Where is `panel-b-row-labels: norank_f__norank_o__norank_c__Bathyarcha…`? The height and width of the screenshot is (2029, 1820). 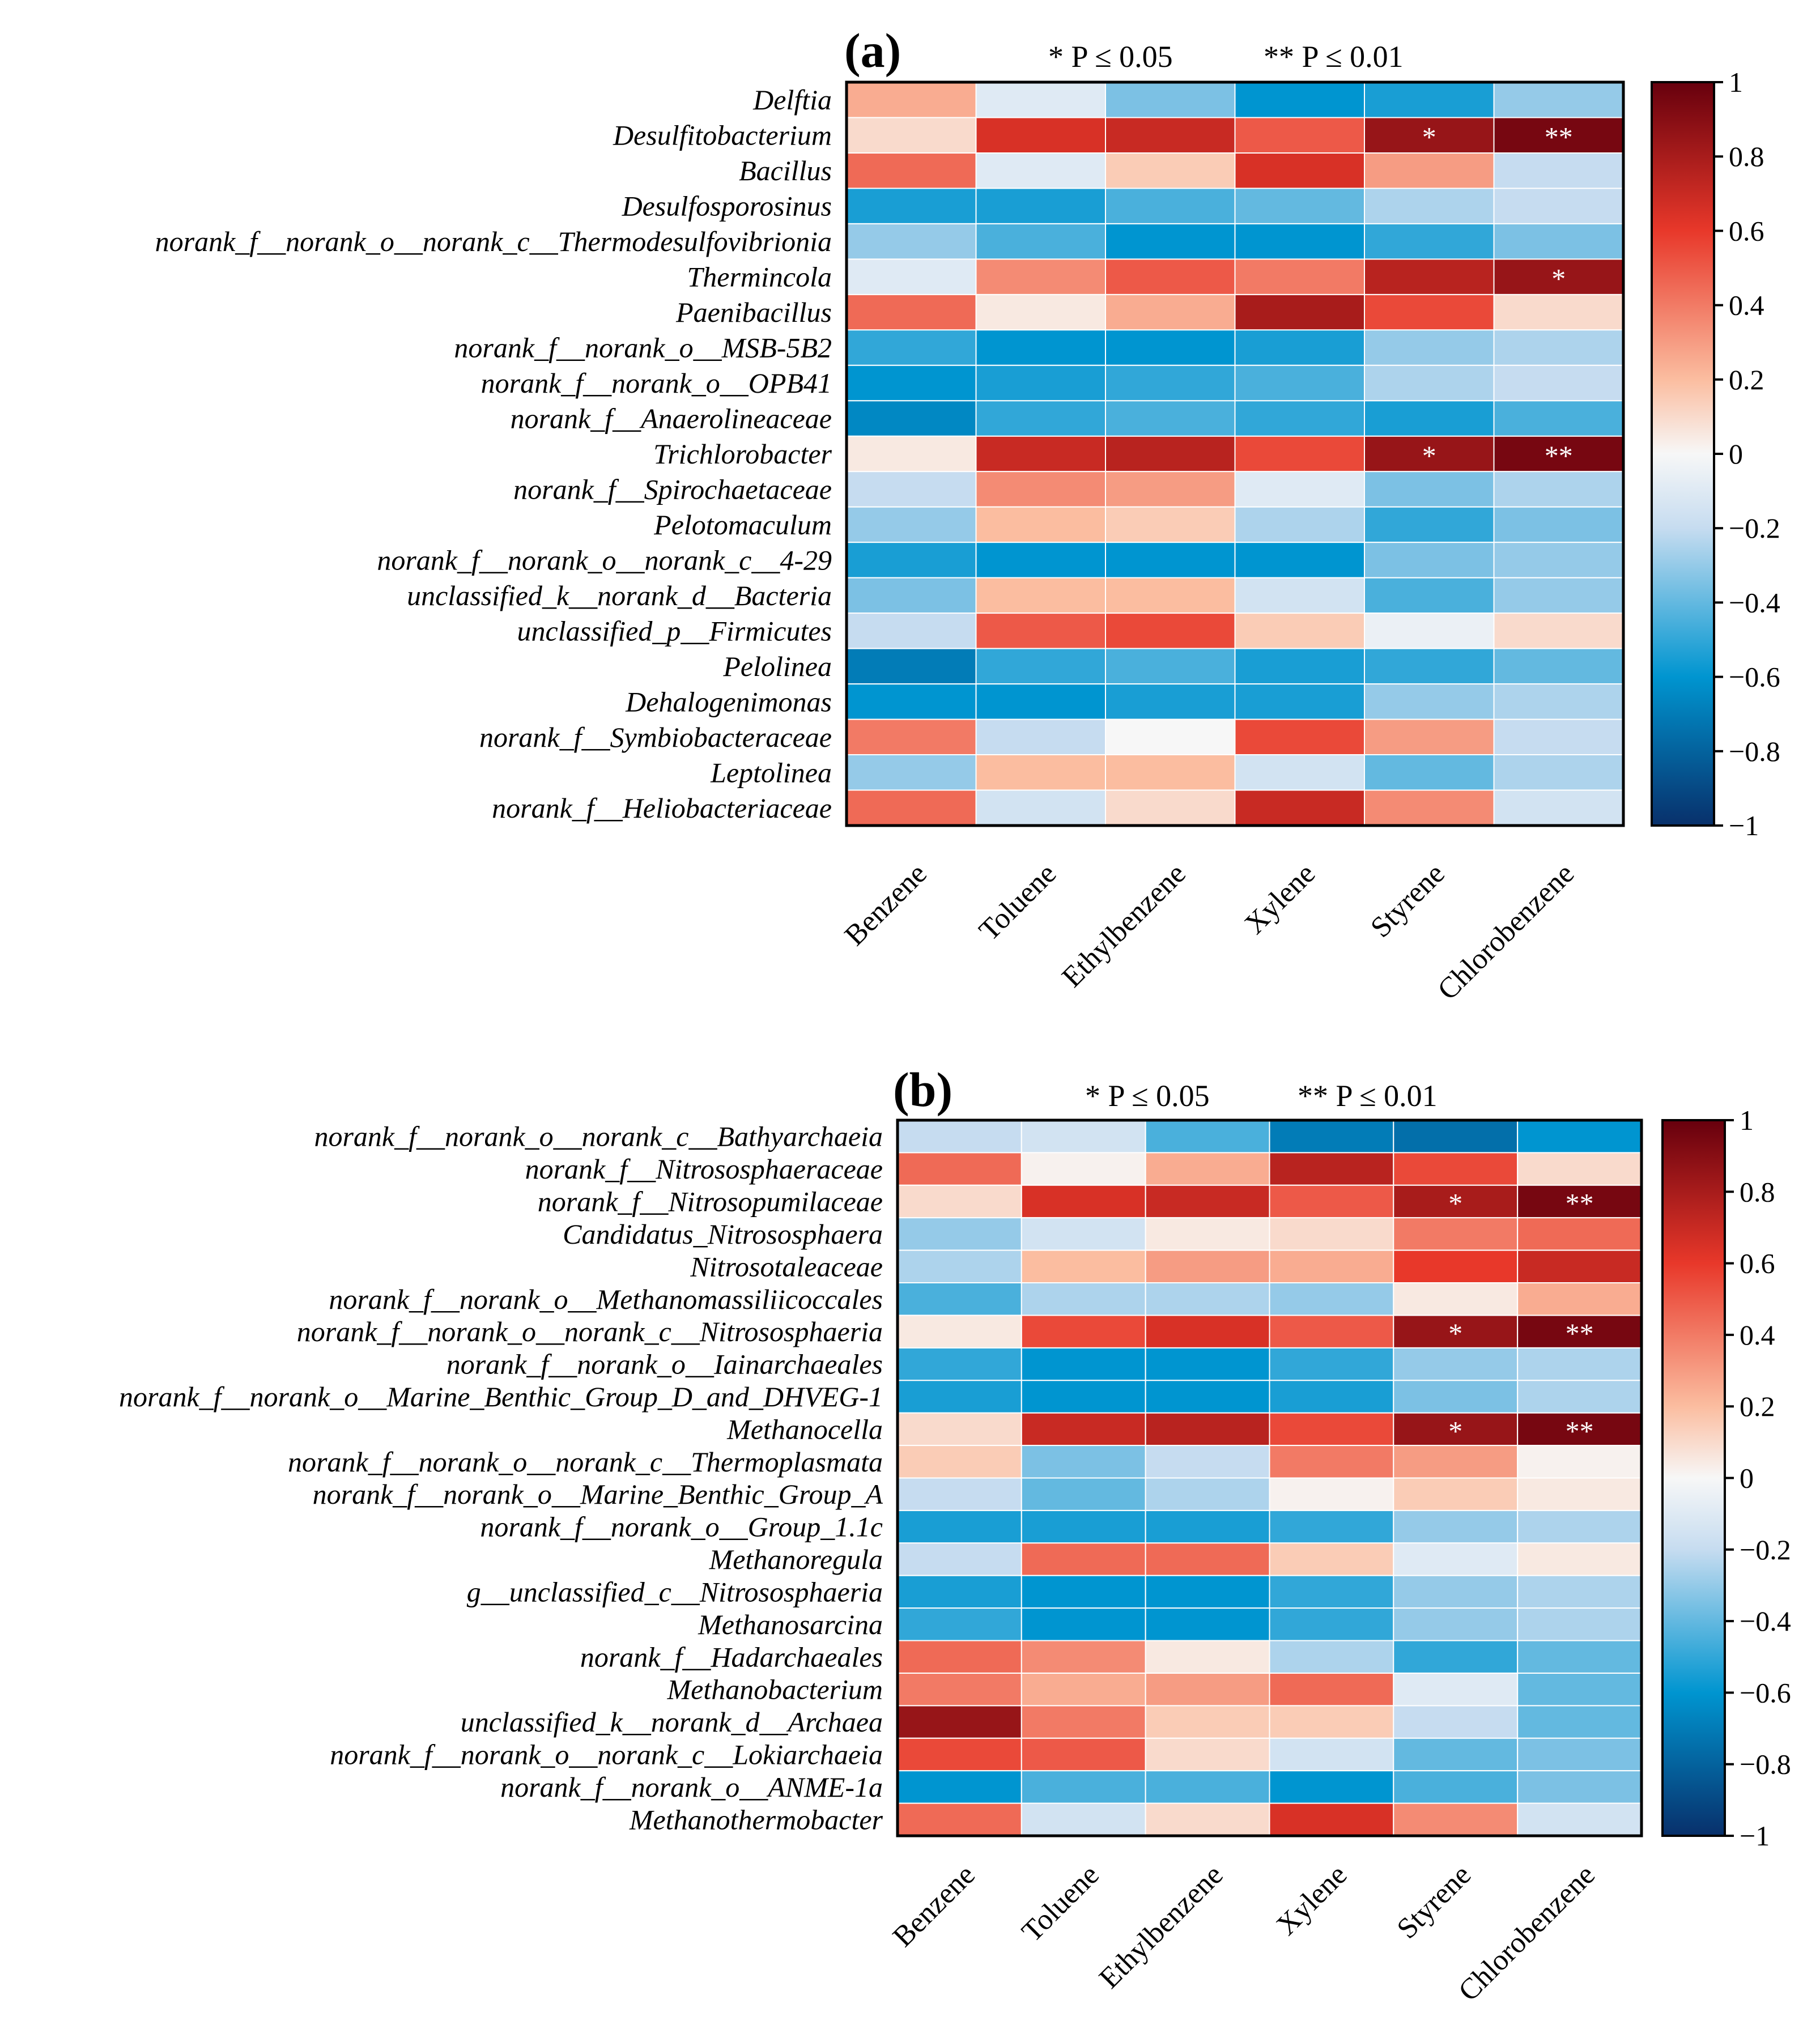 panel-b-row-labels: norank_f__norank_o__norank_c__Bathyarcha… is located at coordinates (501, 1479).